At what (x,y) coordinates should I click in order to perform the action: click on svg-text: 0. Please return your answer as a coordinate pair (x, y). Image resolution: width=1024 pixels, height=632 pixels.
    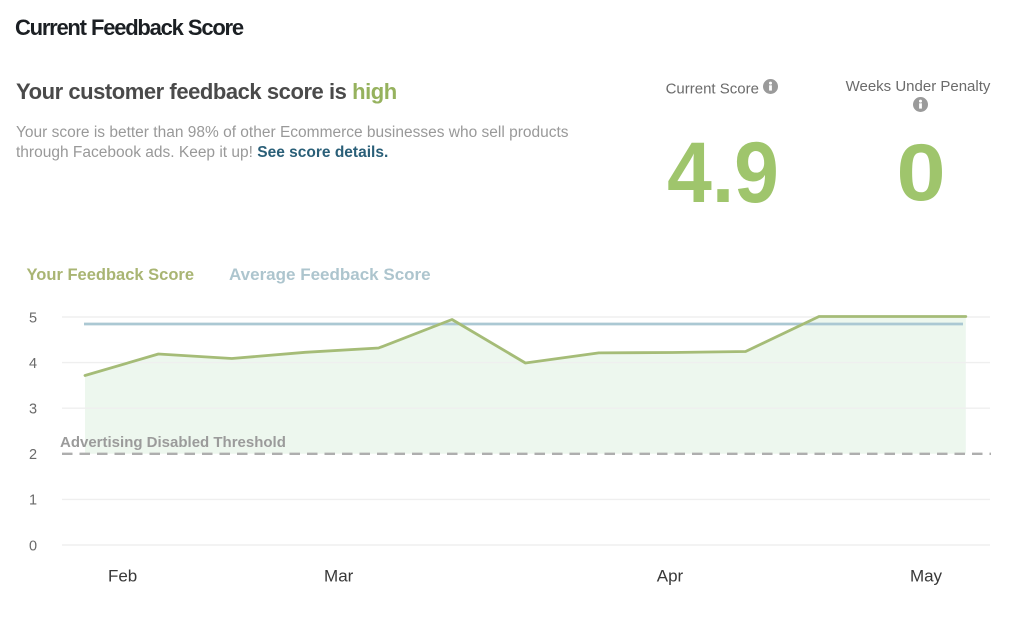
    Looking at the image, I should click on (33, 546).